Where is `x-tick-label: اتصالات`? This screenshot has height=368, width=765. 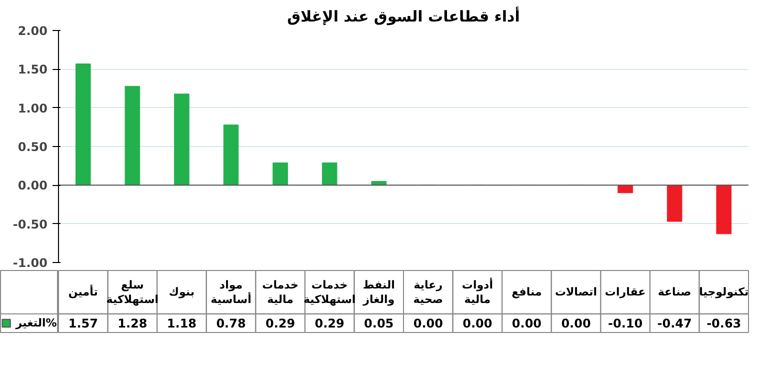 x-tick-label: اتصالات is located at coordinates (576, 292).